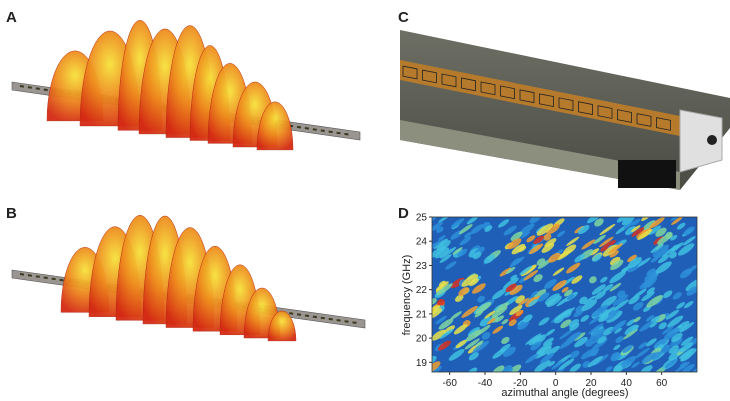 The width and height of the screenshot is (730, 401). I want to click on lobe, so click(282, 326).